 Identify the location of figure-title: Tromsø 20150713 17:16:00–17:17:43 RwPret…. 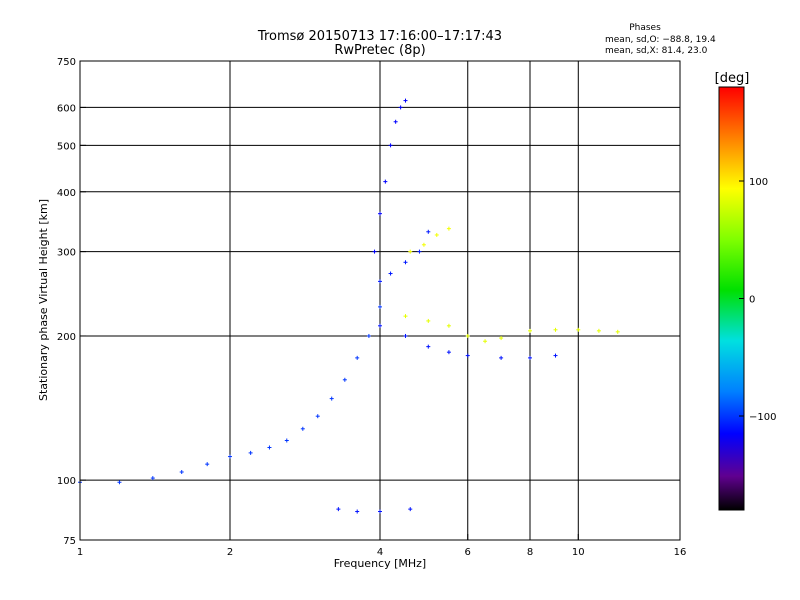
(379, 43).